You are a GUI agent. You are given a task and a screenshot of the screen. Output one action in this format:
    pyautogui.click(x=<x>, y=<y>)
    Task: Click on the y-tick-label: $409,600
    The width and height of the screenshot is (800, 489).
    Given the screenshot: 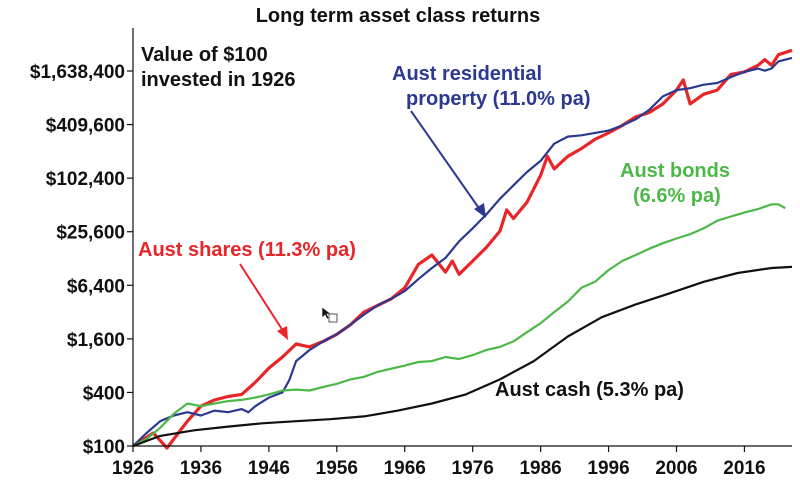 What is the action you would take?
    pyautogui.click(x=85, y=126)
    